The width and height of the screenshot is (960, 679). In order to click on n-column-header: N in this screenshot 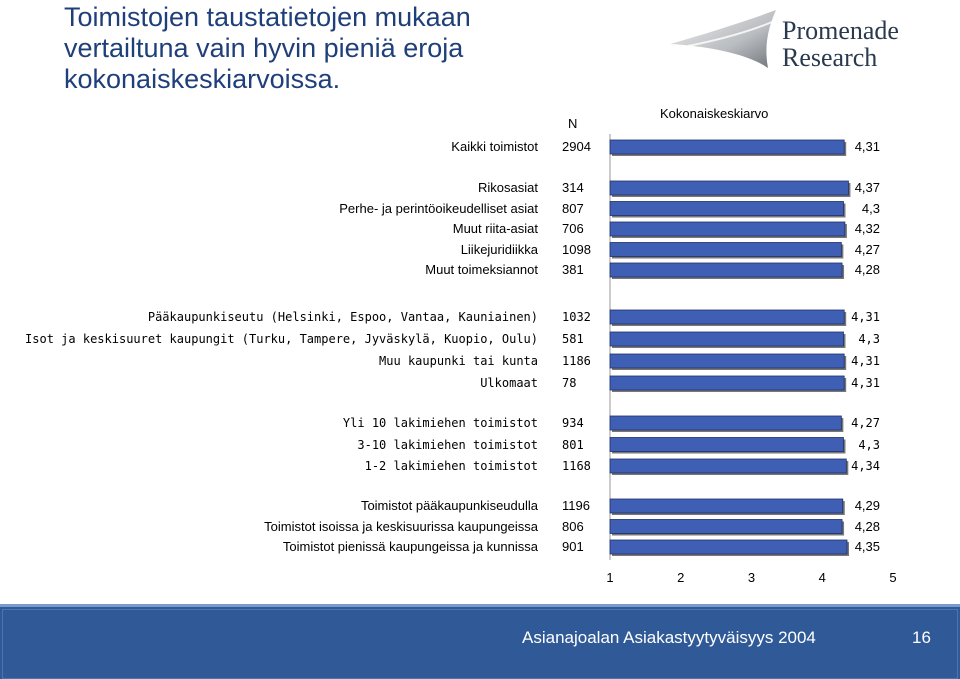, I will do `click(573, 123)`.